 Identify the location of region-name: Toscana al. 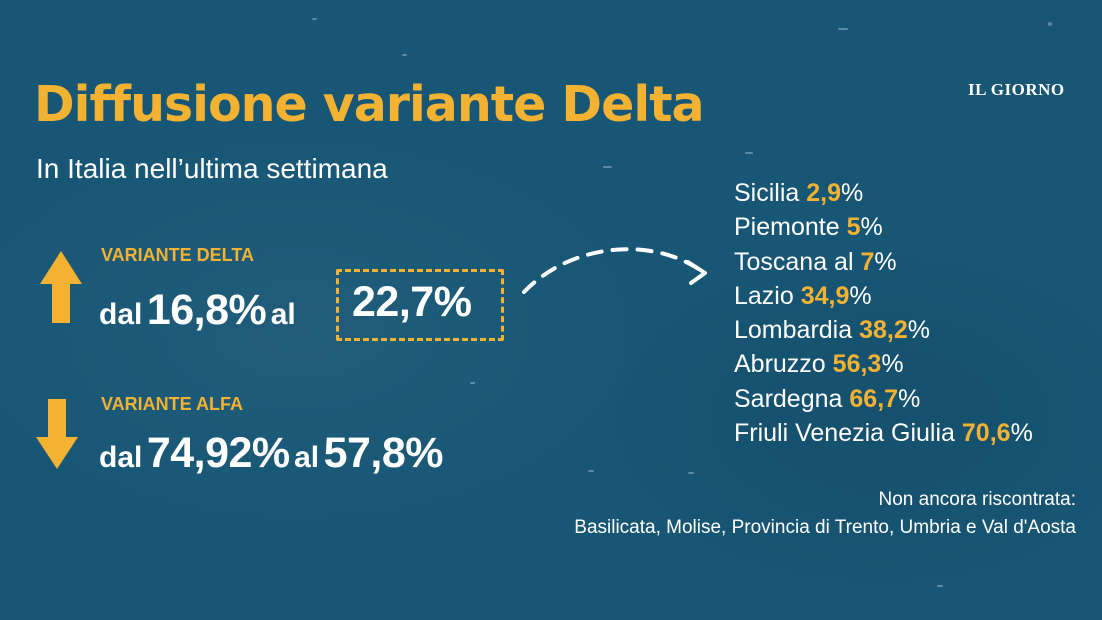
(794, 261).